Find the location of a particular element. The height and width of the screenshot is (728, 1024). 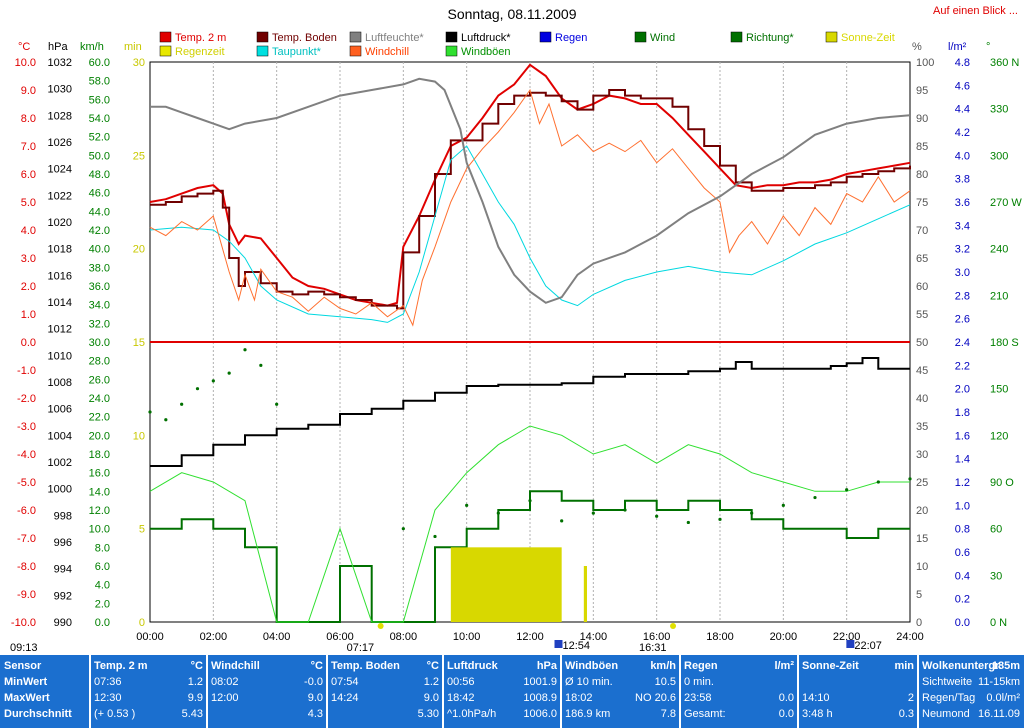

stats-value: 0.0l/m² is located at coordinates (1003, 698).